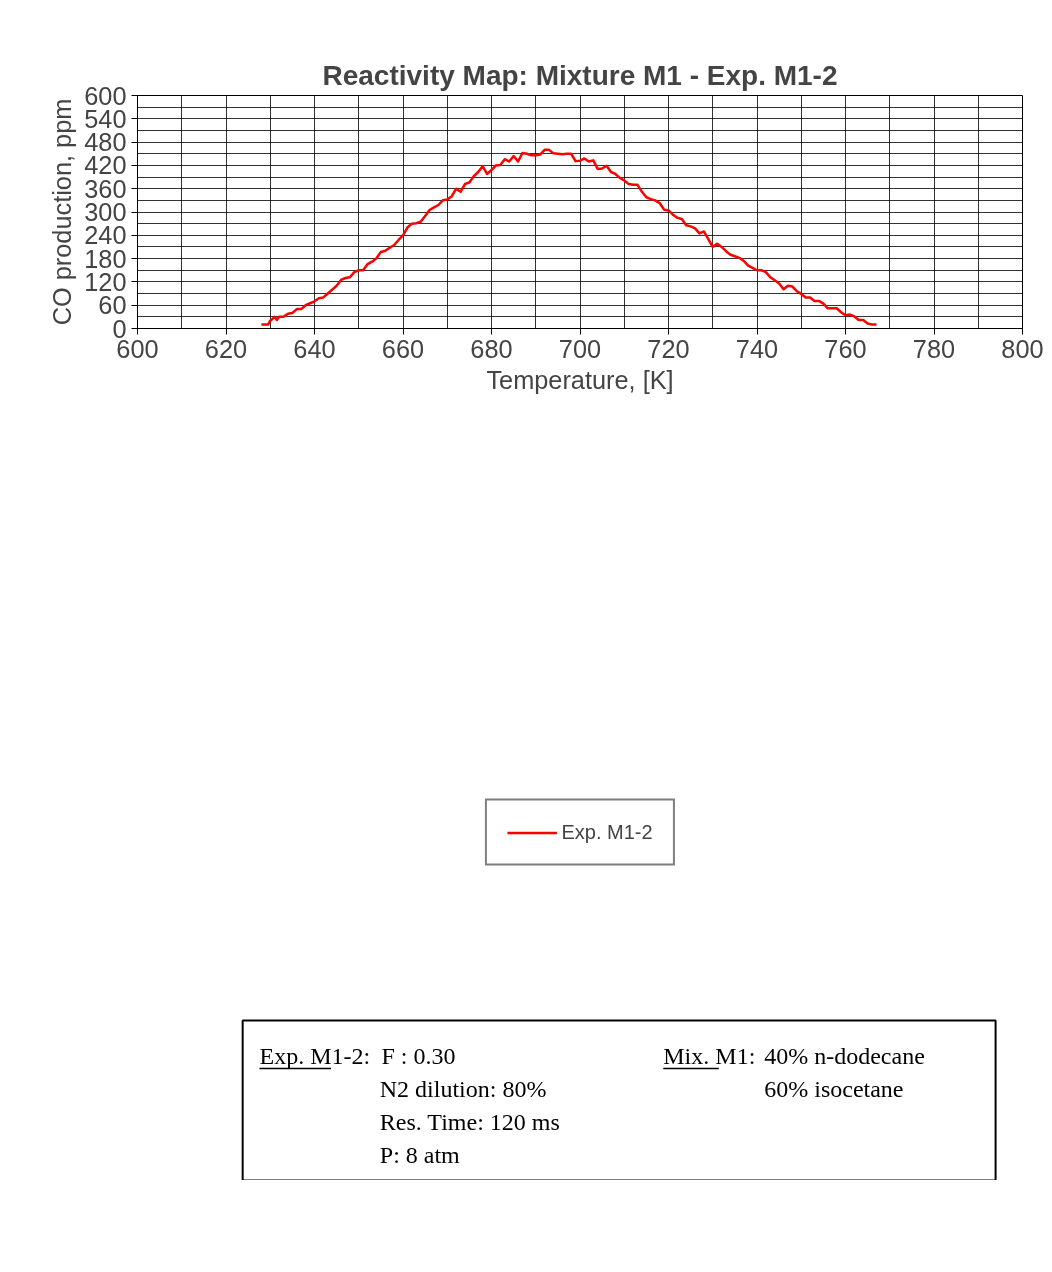  I want to click on text: Res. Time: 120 ms, so click(469, 1121).